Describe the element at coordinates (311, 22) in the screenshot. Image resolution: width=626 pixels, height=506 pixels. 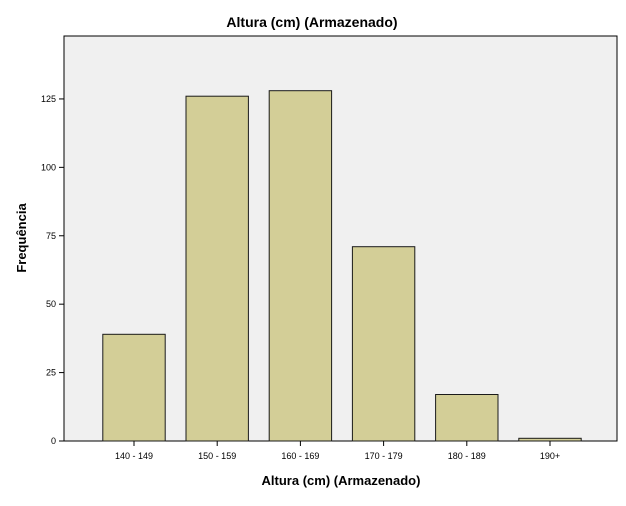
I see `chart-title: Altura (cm) (Armazenado)` at that location.